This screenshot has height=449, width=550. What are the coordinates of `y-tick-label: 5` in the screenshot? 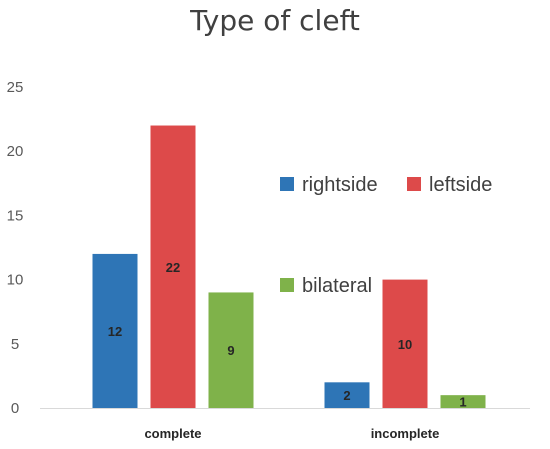 It's located at (15, 344).